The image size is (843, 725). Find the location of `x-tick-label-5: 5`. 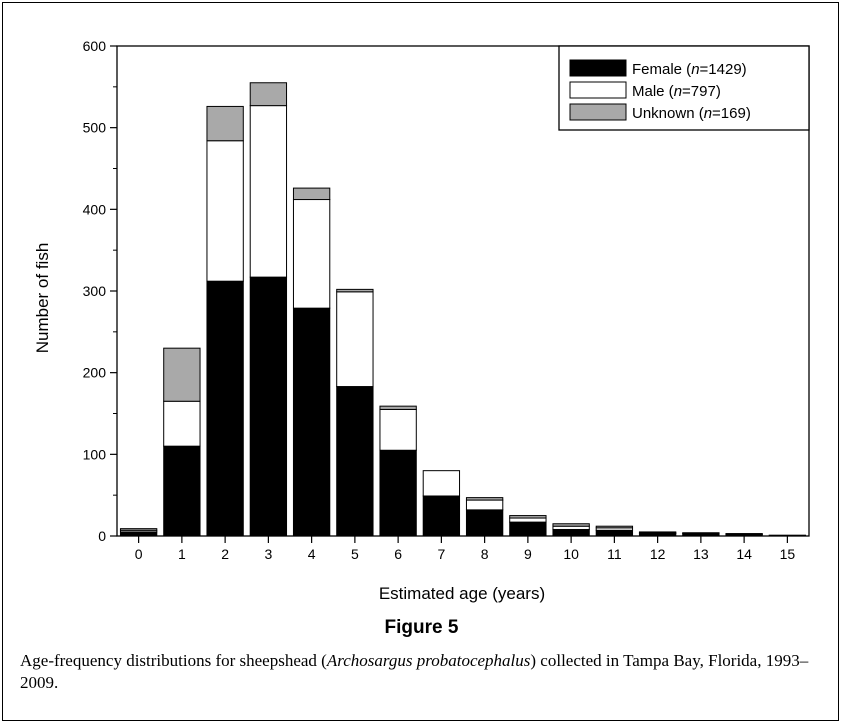

x-tick-label-5: 5 is located at coordinates (355, 554).